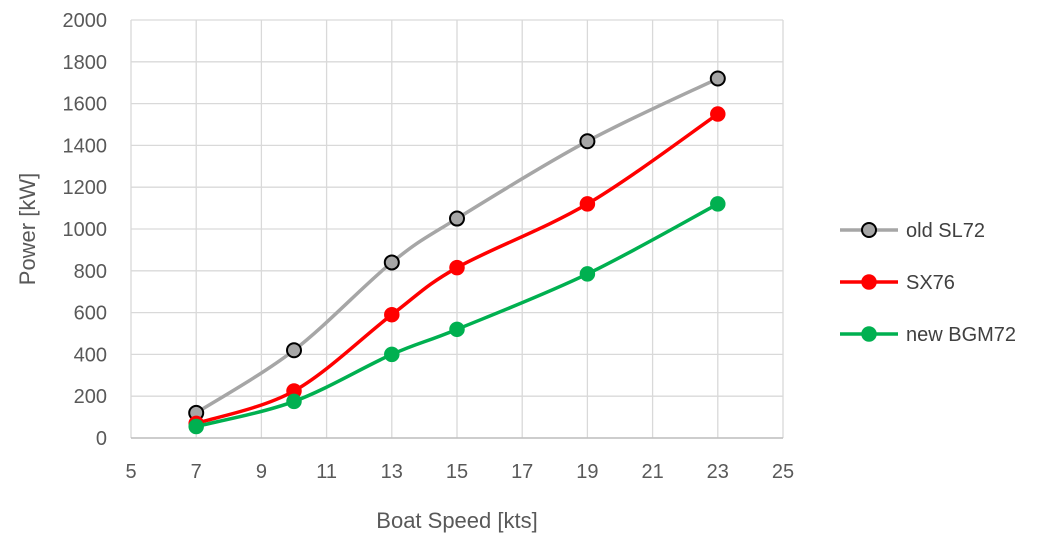 The height and width of the screenshot is (538, 1055). Describe the element at coordinates (90, 397) in the screenshot. I see `y-tick-label: 200` at that location.